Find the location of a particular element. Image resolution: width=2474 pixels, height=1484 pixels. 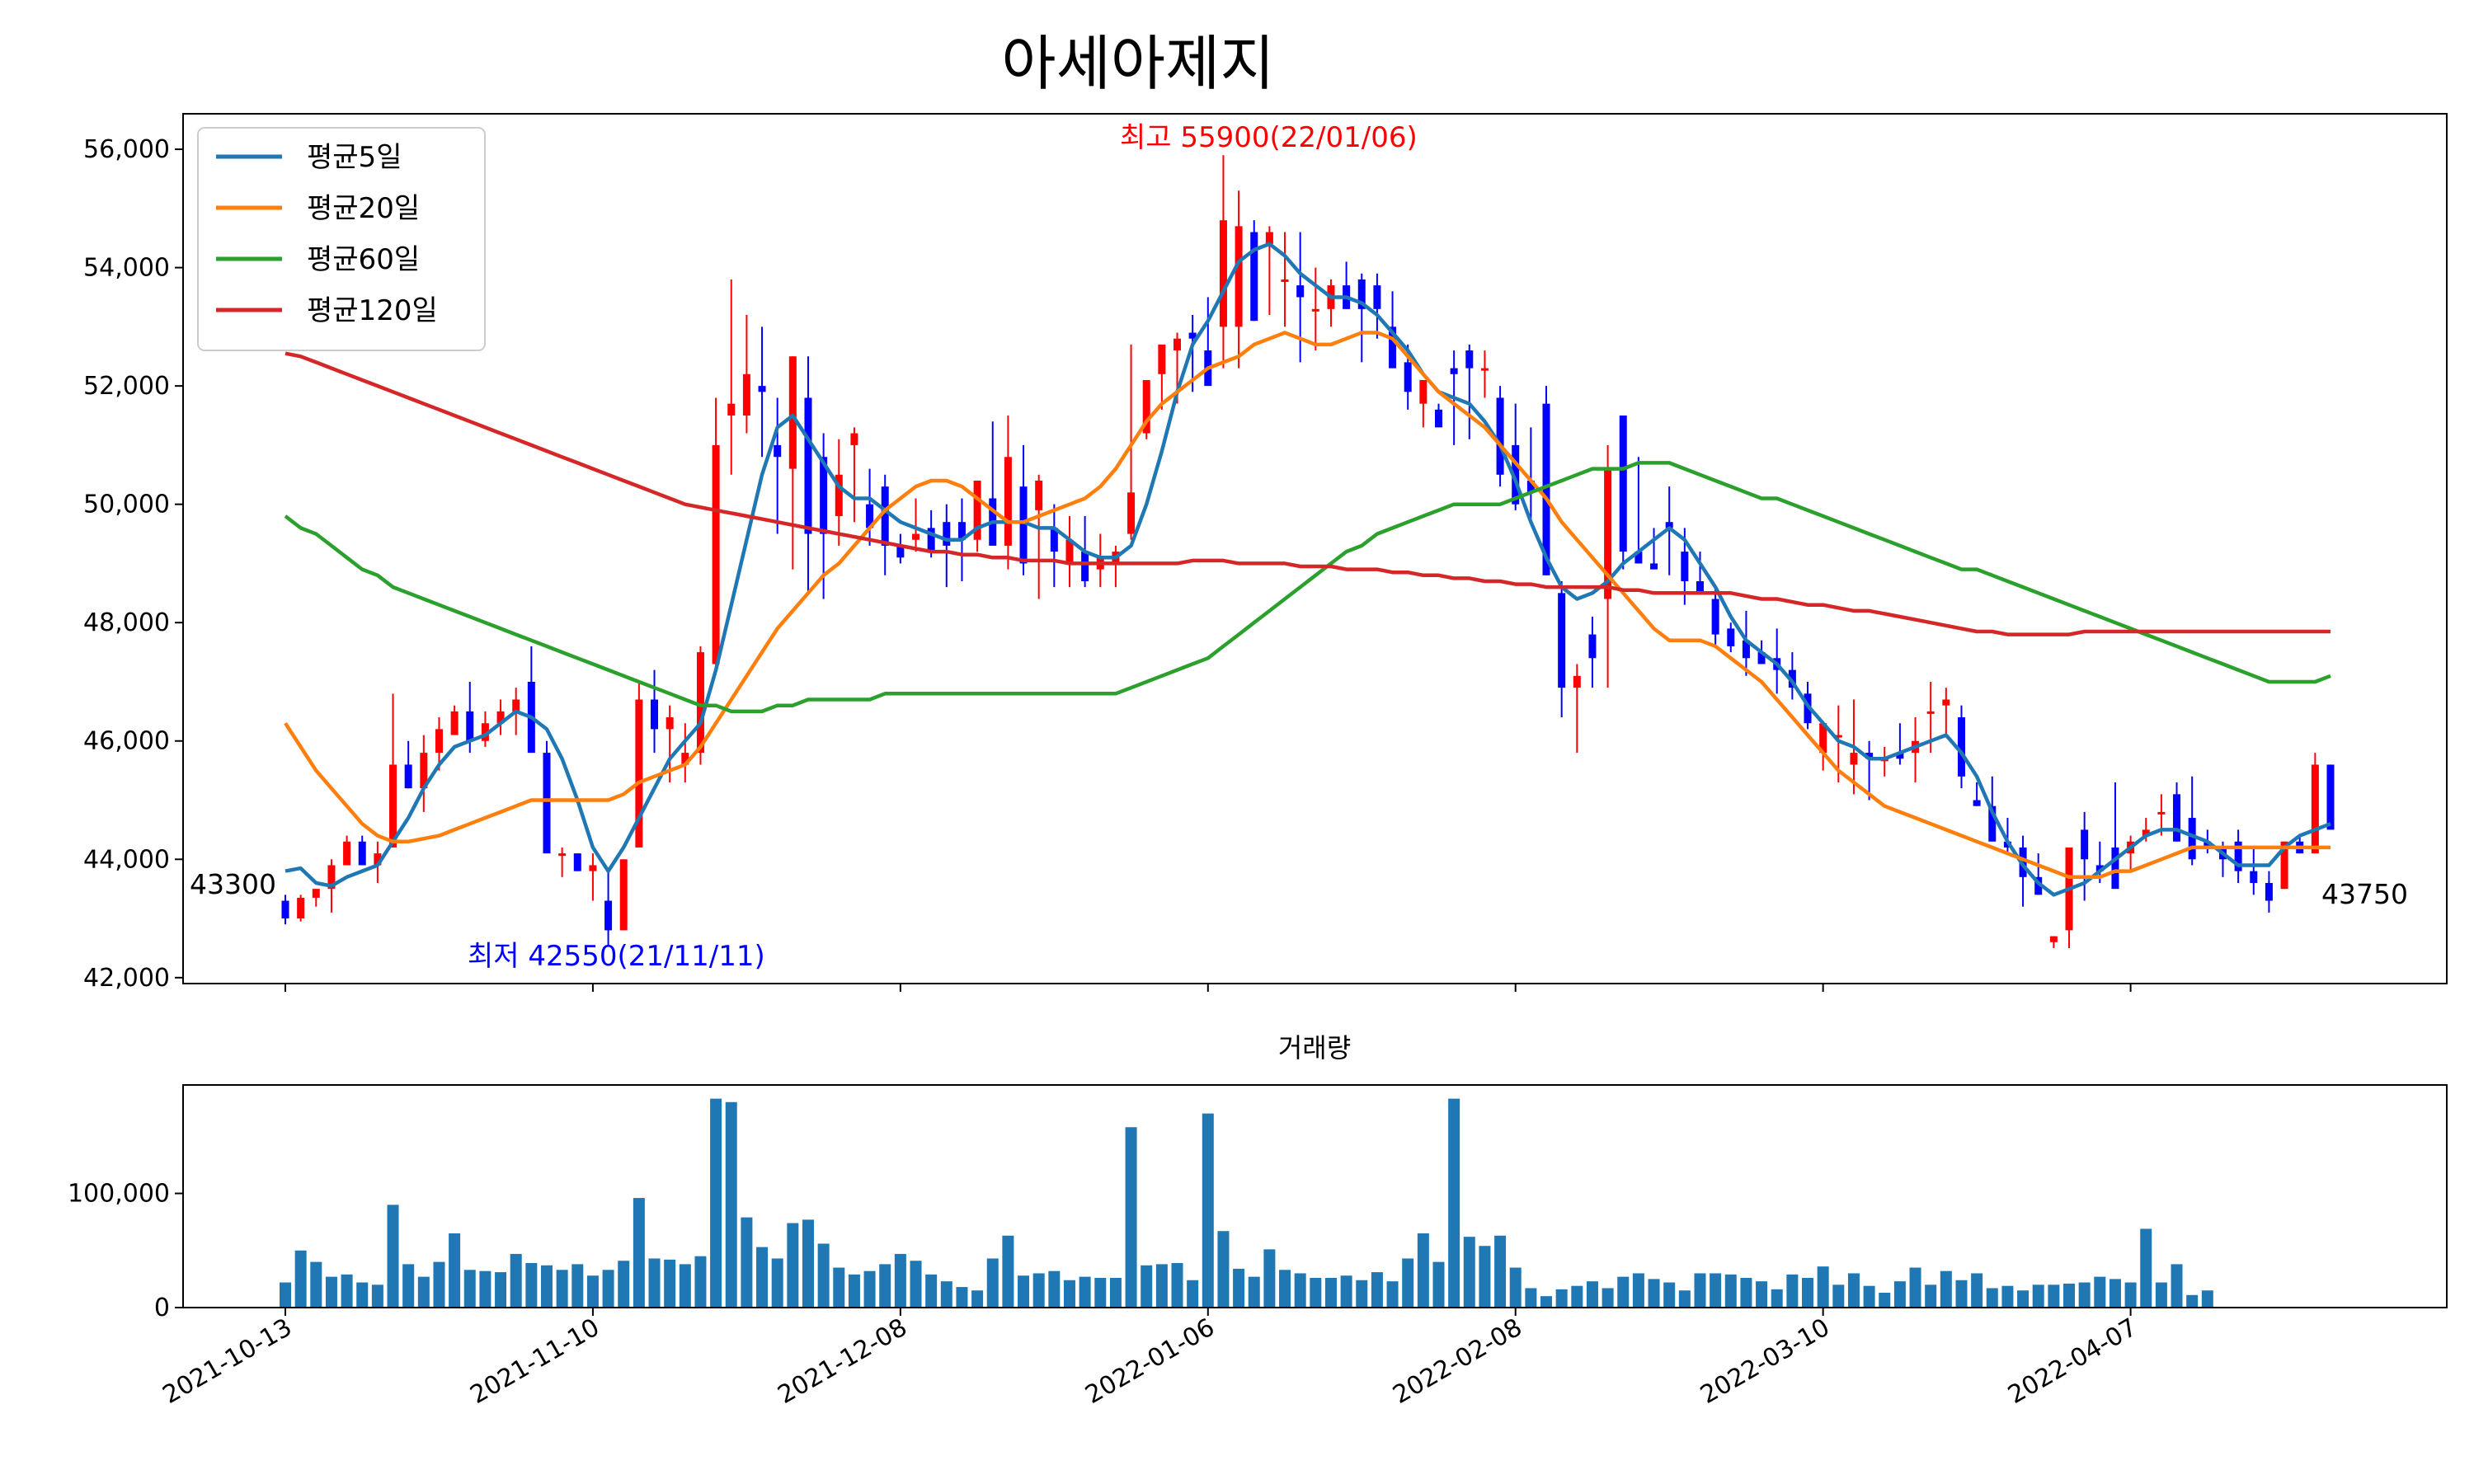

legend-label-ma20: 평균20일 is located at coordinates (363, 208).